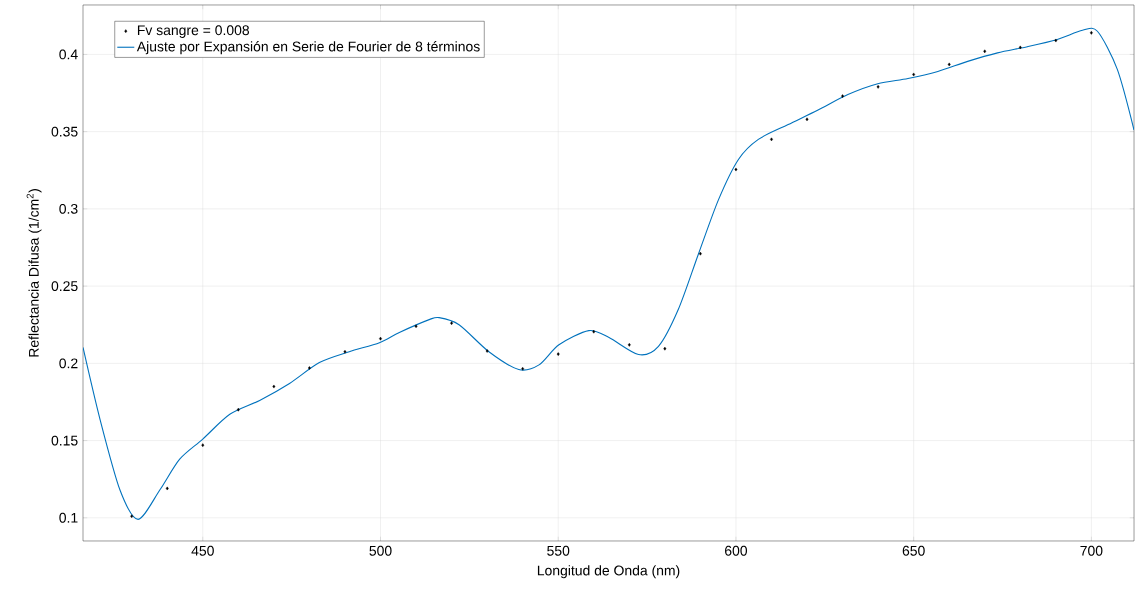 This screenshot has height=603, width=1137. Describe the element at coordinates (202, 550) in the screenshot. I see `x-tick-label: 450` at that location.